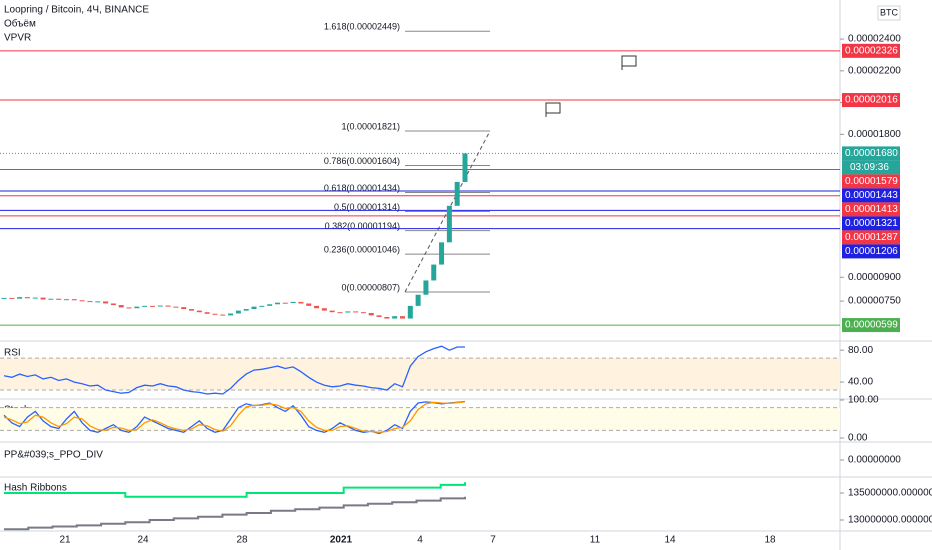 The height and width of the screenshot is (550, 932). I want to click on flags, so click(591, 86).